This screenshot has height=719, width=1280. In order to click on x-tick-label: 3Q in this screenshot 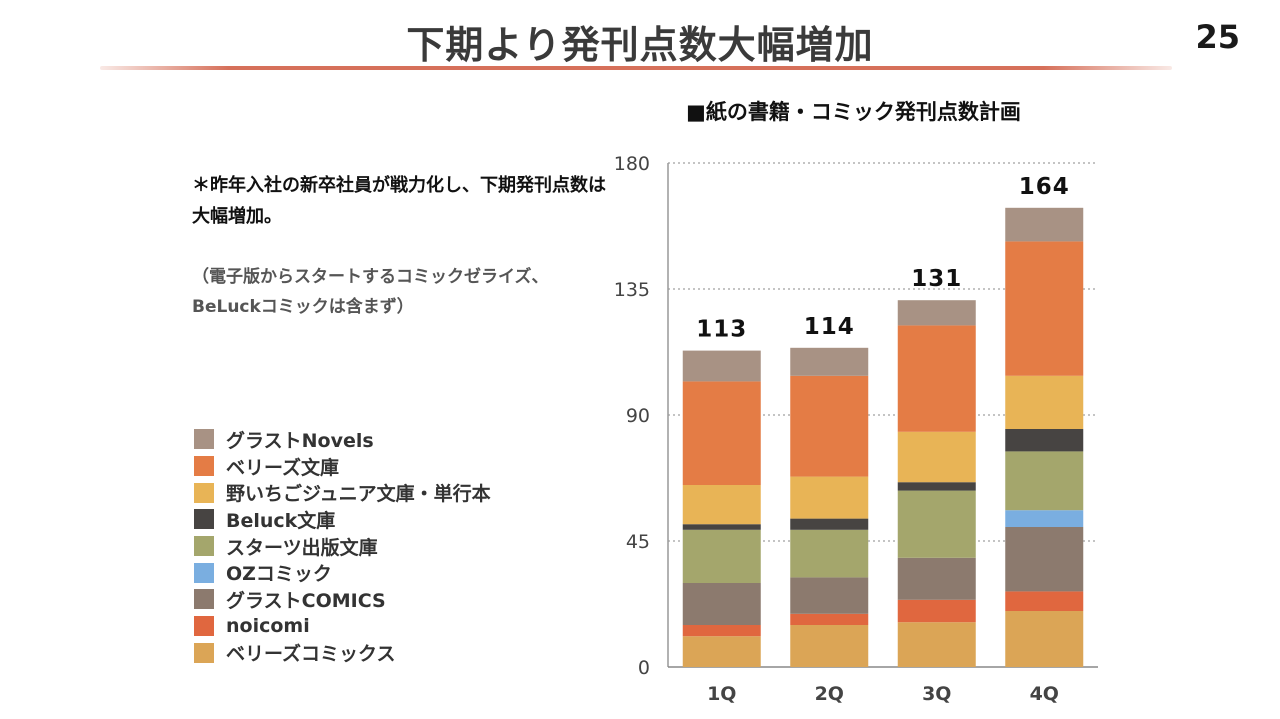, I will do `click(936, 694)`.